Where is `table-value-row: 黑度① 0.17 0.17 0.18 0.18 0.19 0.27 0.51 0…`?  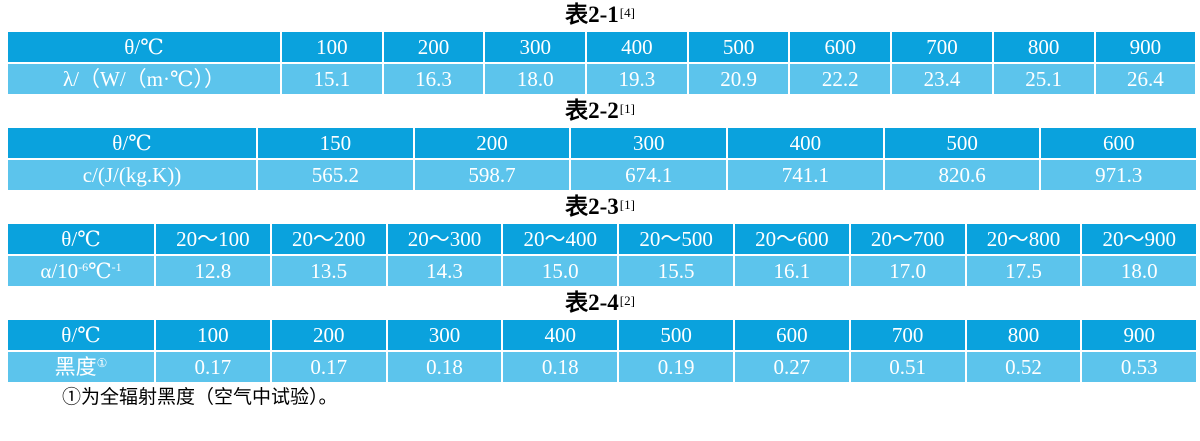
table-value-row: 黑度① 0.17 0.17 0.18 0.18 0.19 0.27 0.51 0… is located at coordinates (602, 367).